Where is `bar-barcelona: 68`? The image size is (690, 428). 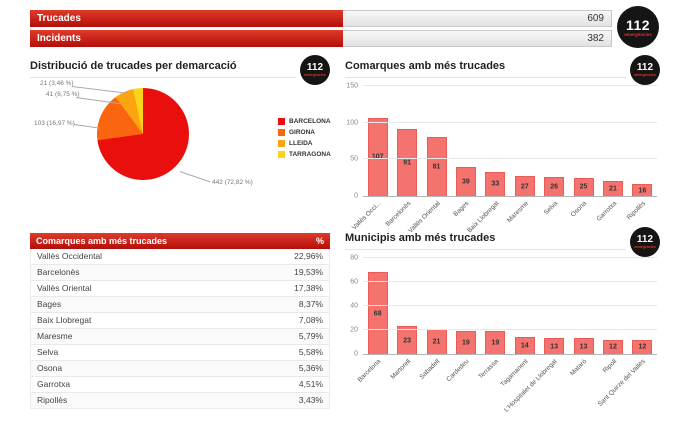
bar-barcelona: 68 is located at coordinates (377, 313).